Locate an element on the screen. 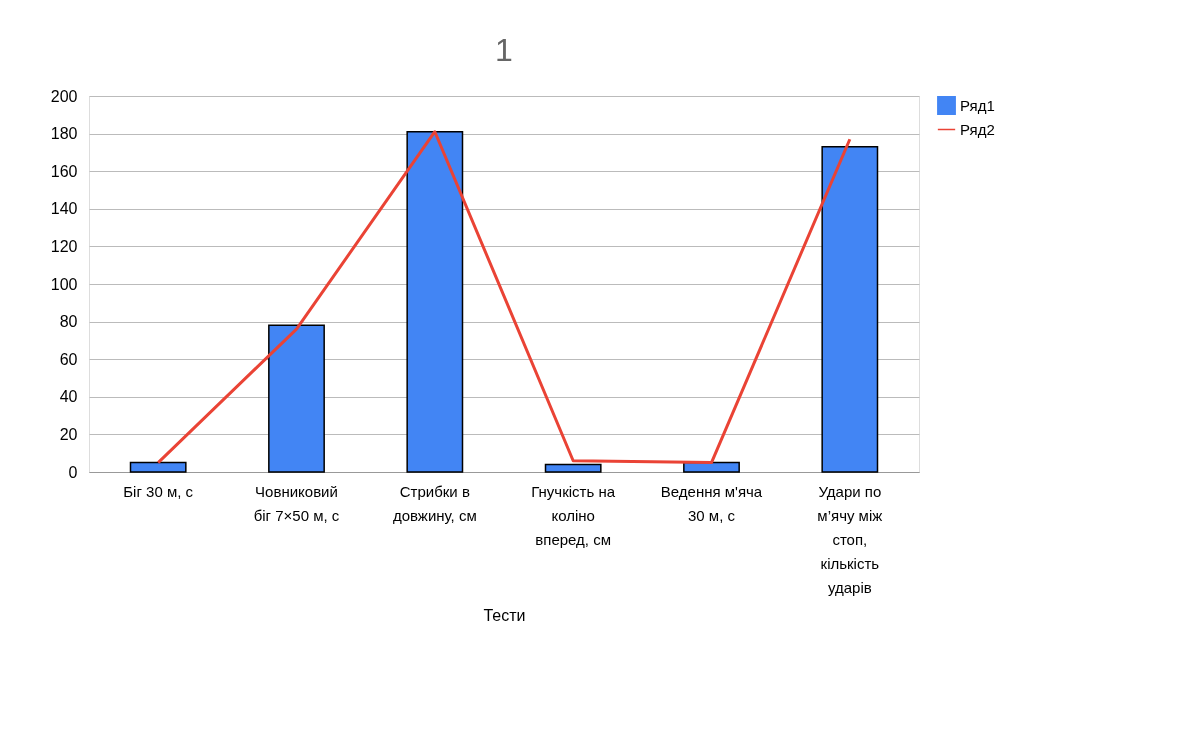 This screenshot has height=743, width=1203. y-tick-label: 100 is located at coordinates (64, 284).